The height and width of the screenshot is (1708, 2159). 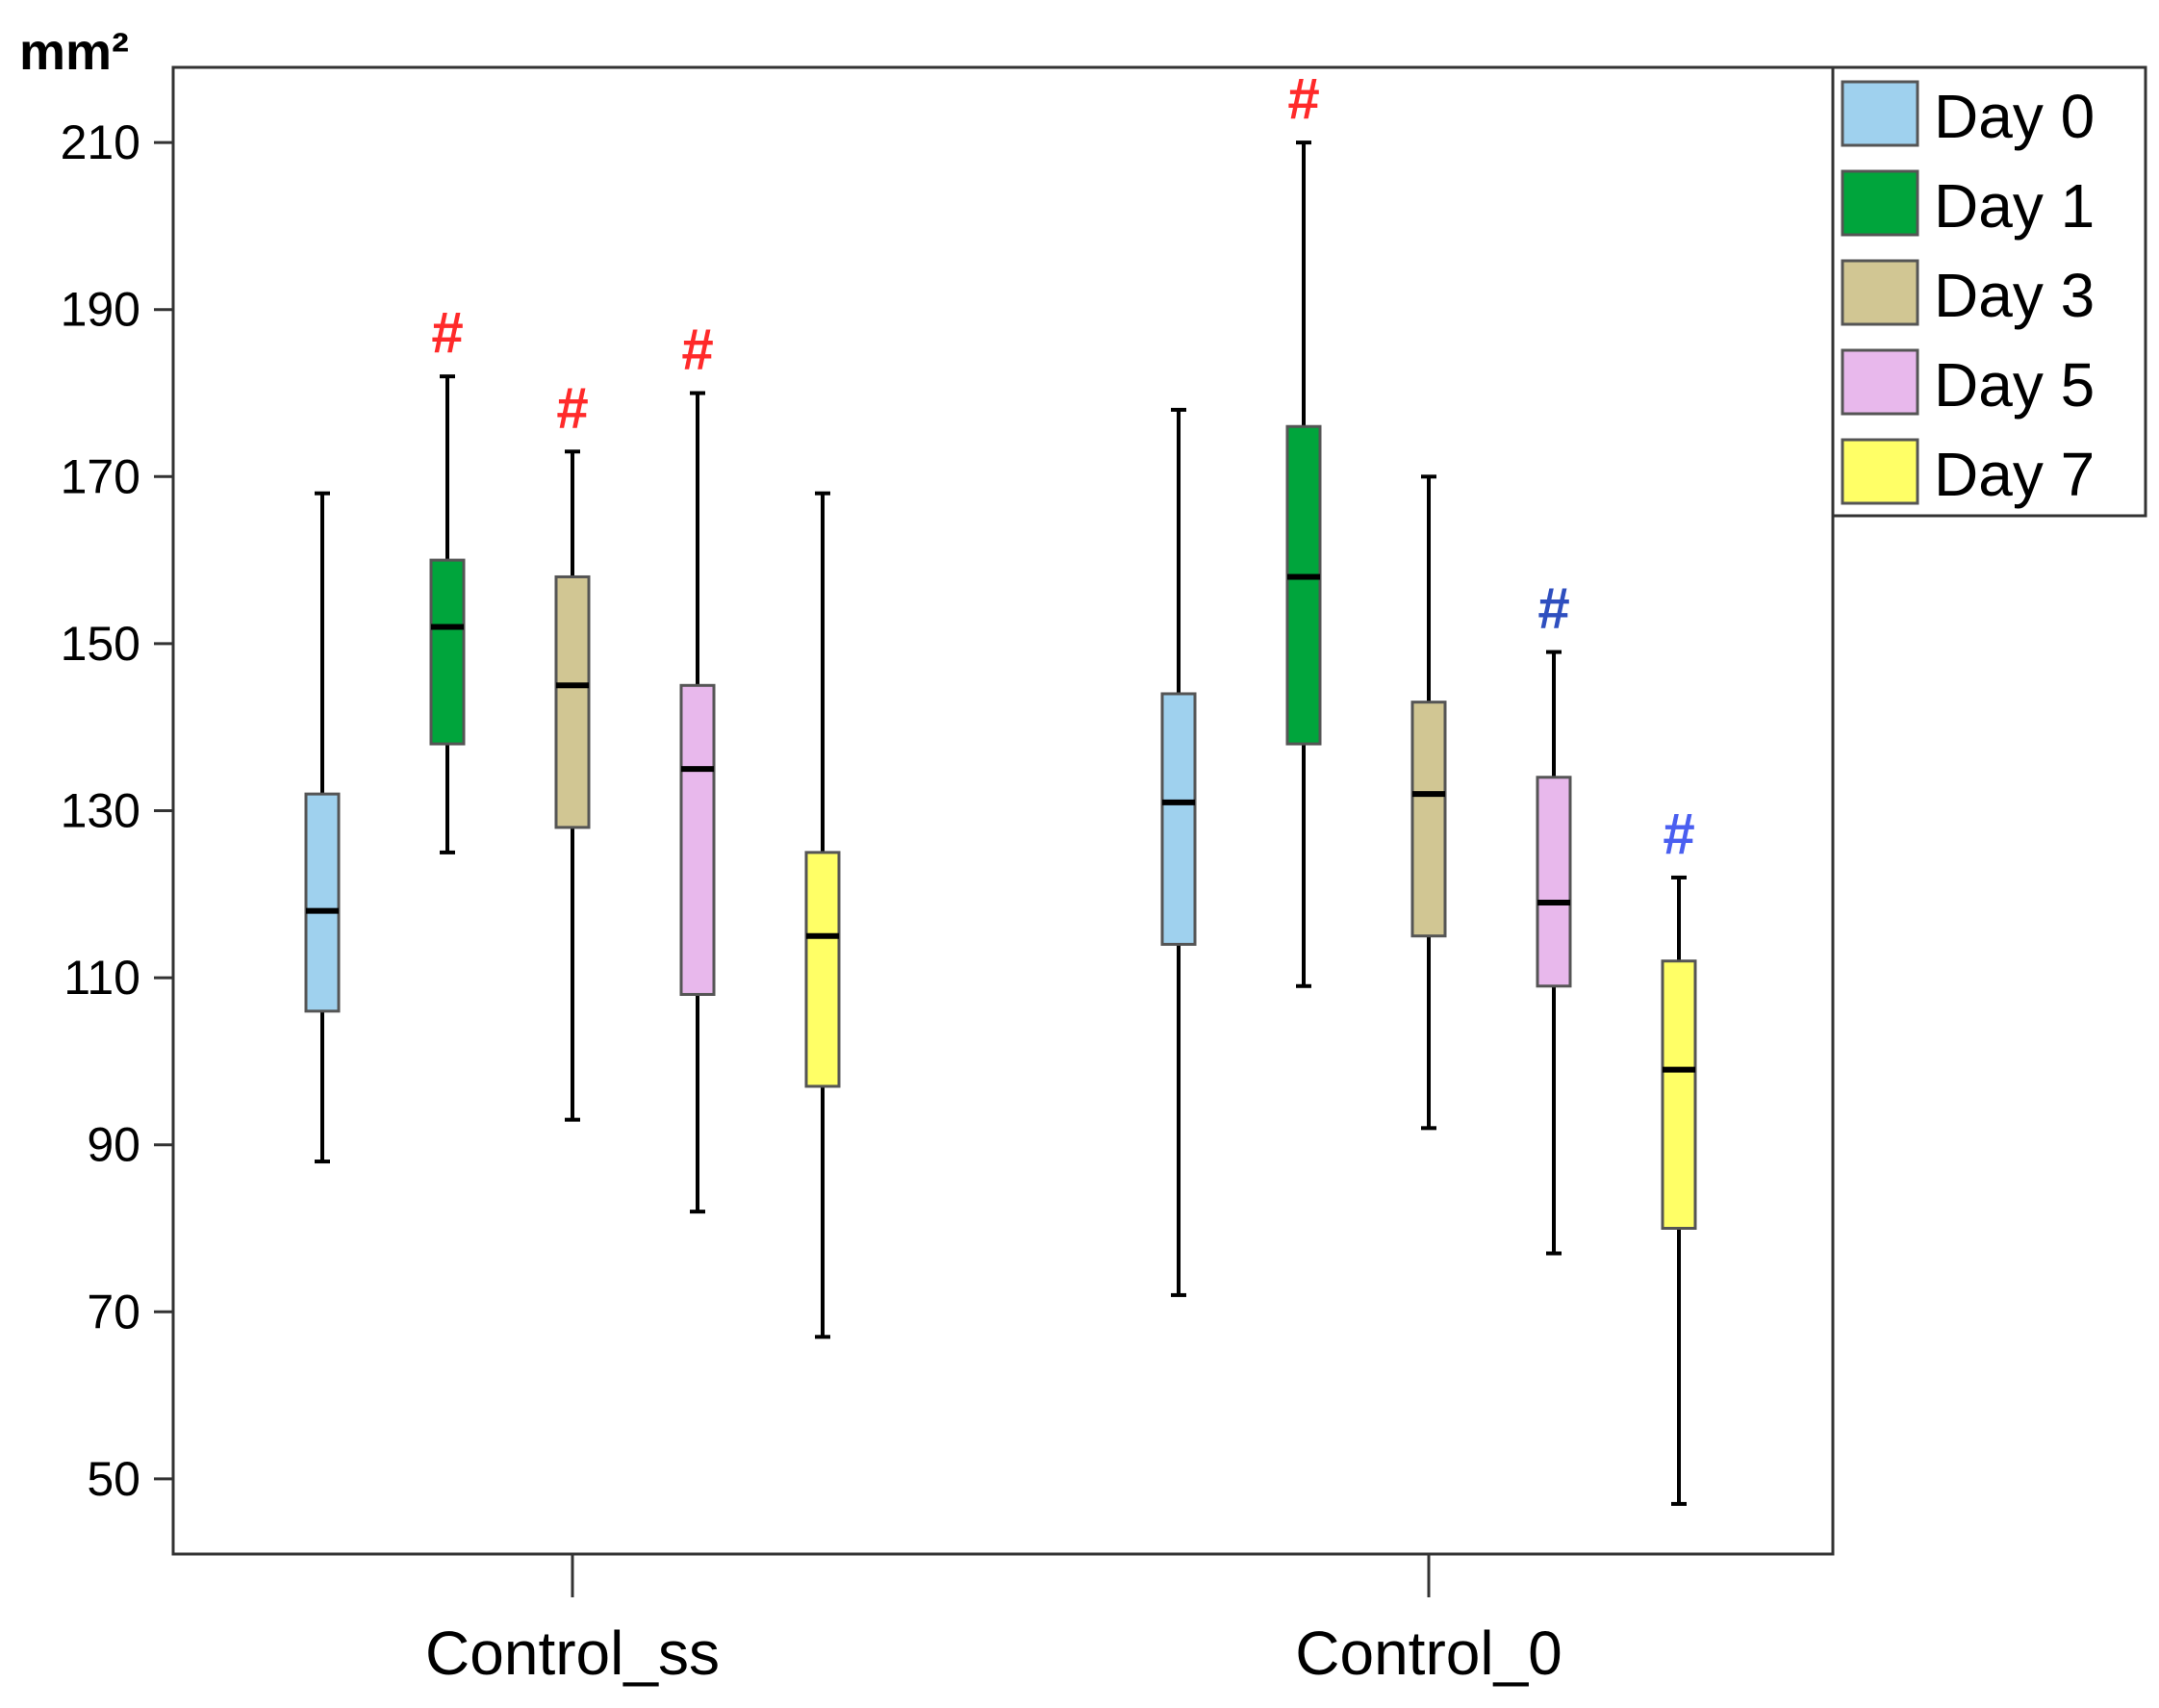 I want to click on y-axis: 50 70 90 110 130 150 170 190 210, so click(x=117, y=810).